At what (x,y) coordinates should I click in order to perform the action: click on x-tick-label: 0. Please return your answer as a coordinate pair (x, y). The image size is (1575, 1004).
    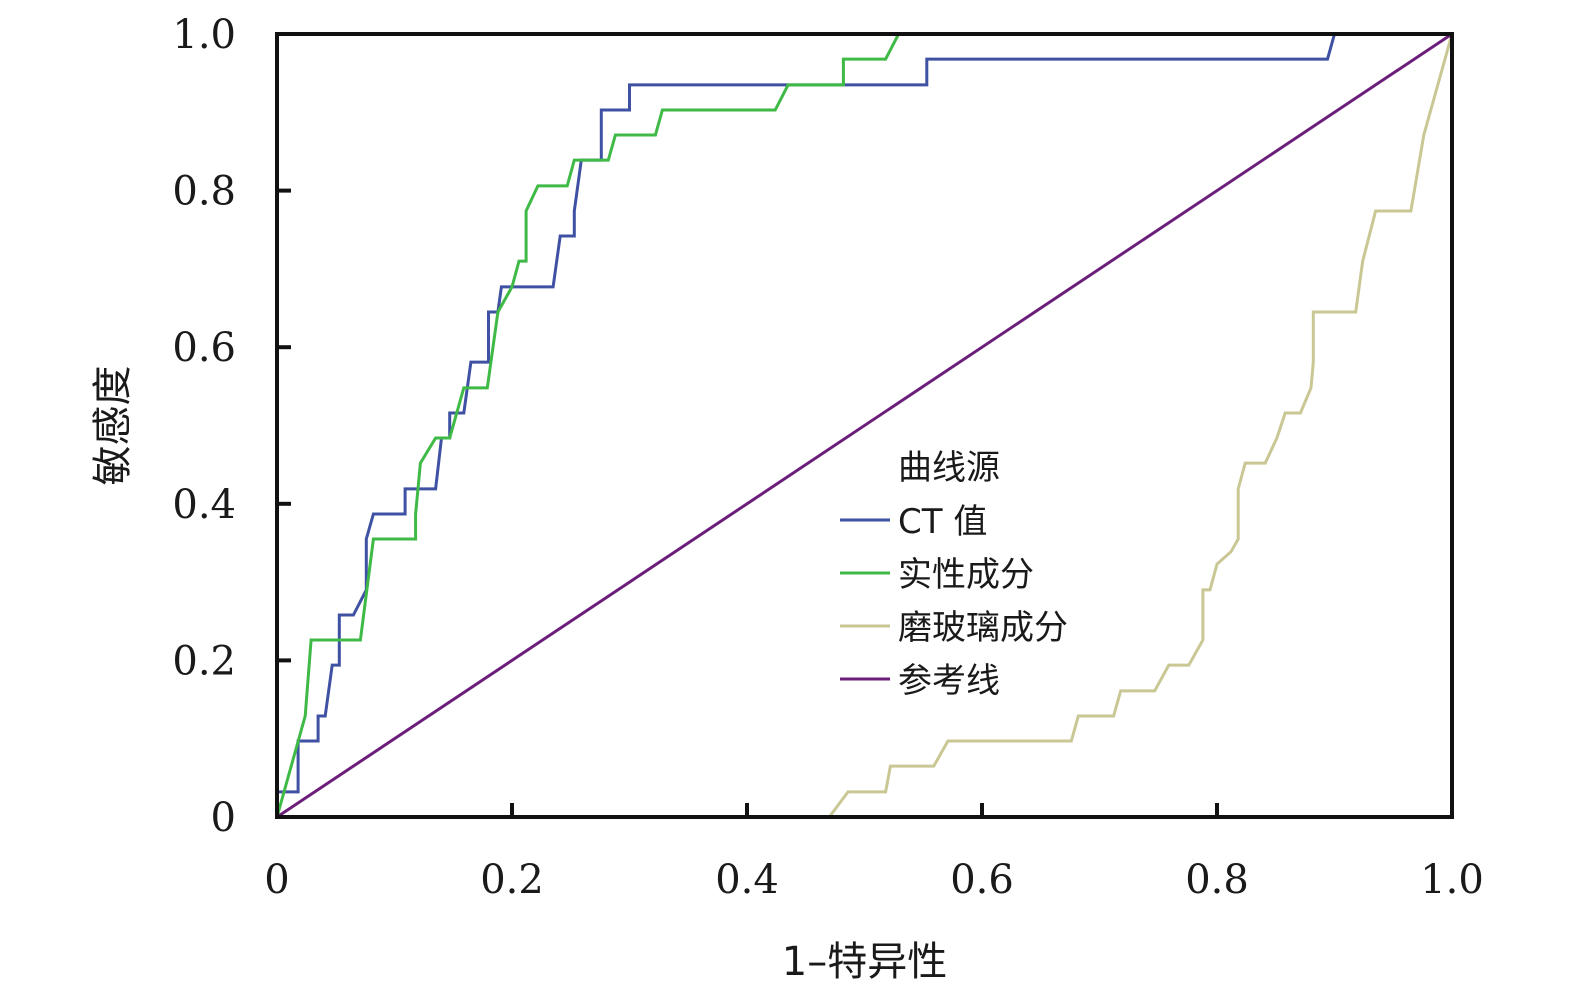
    Looking at the image, I should click on (276, 880).